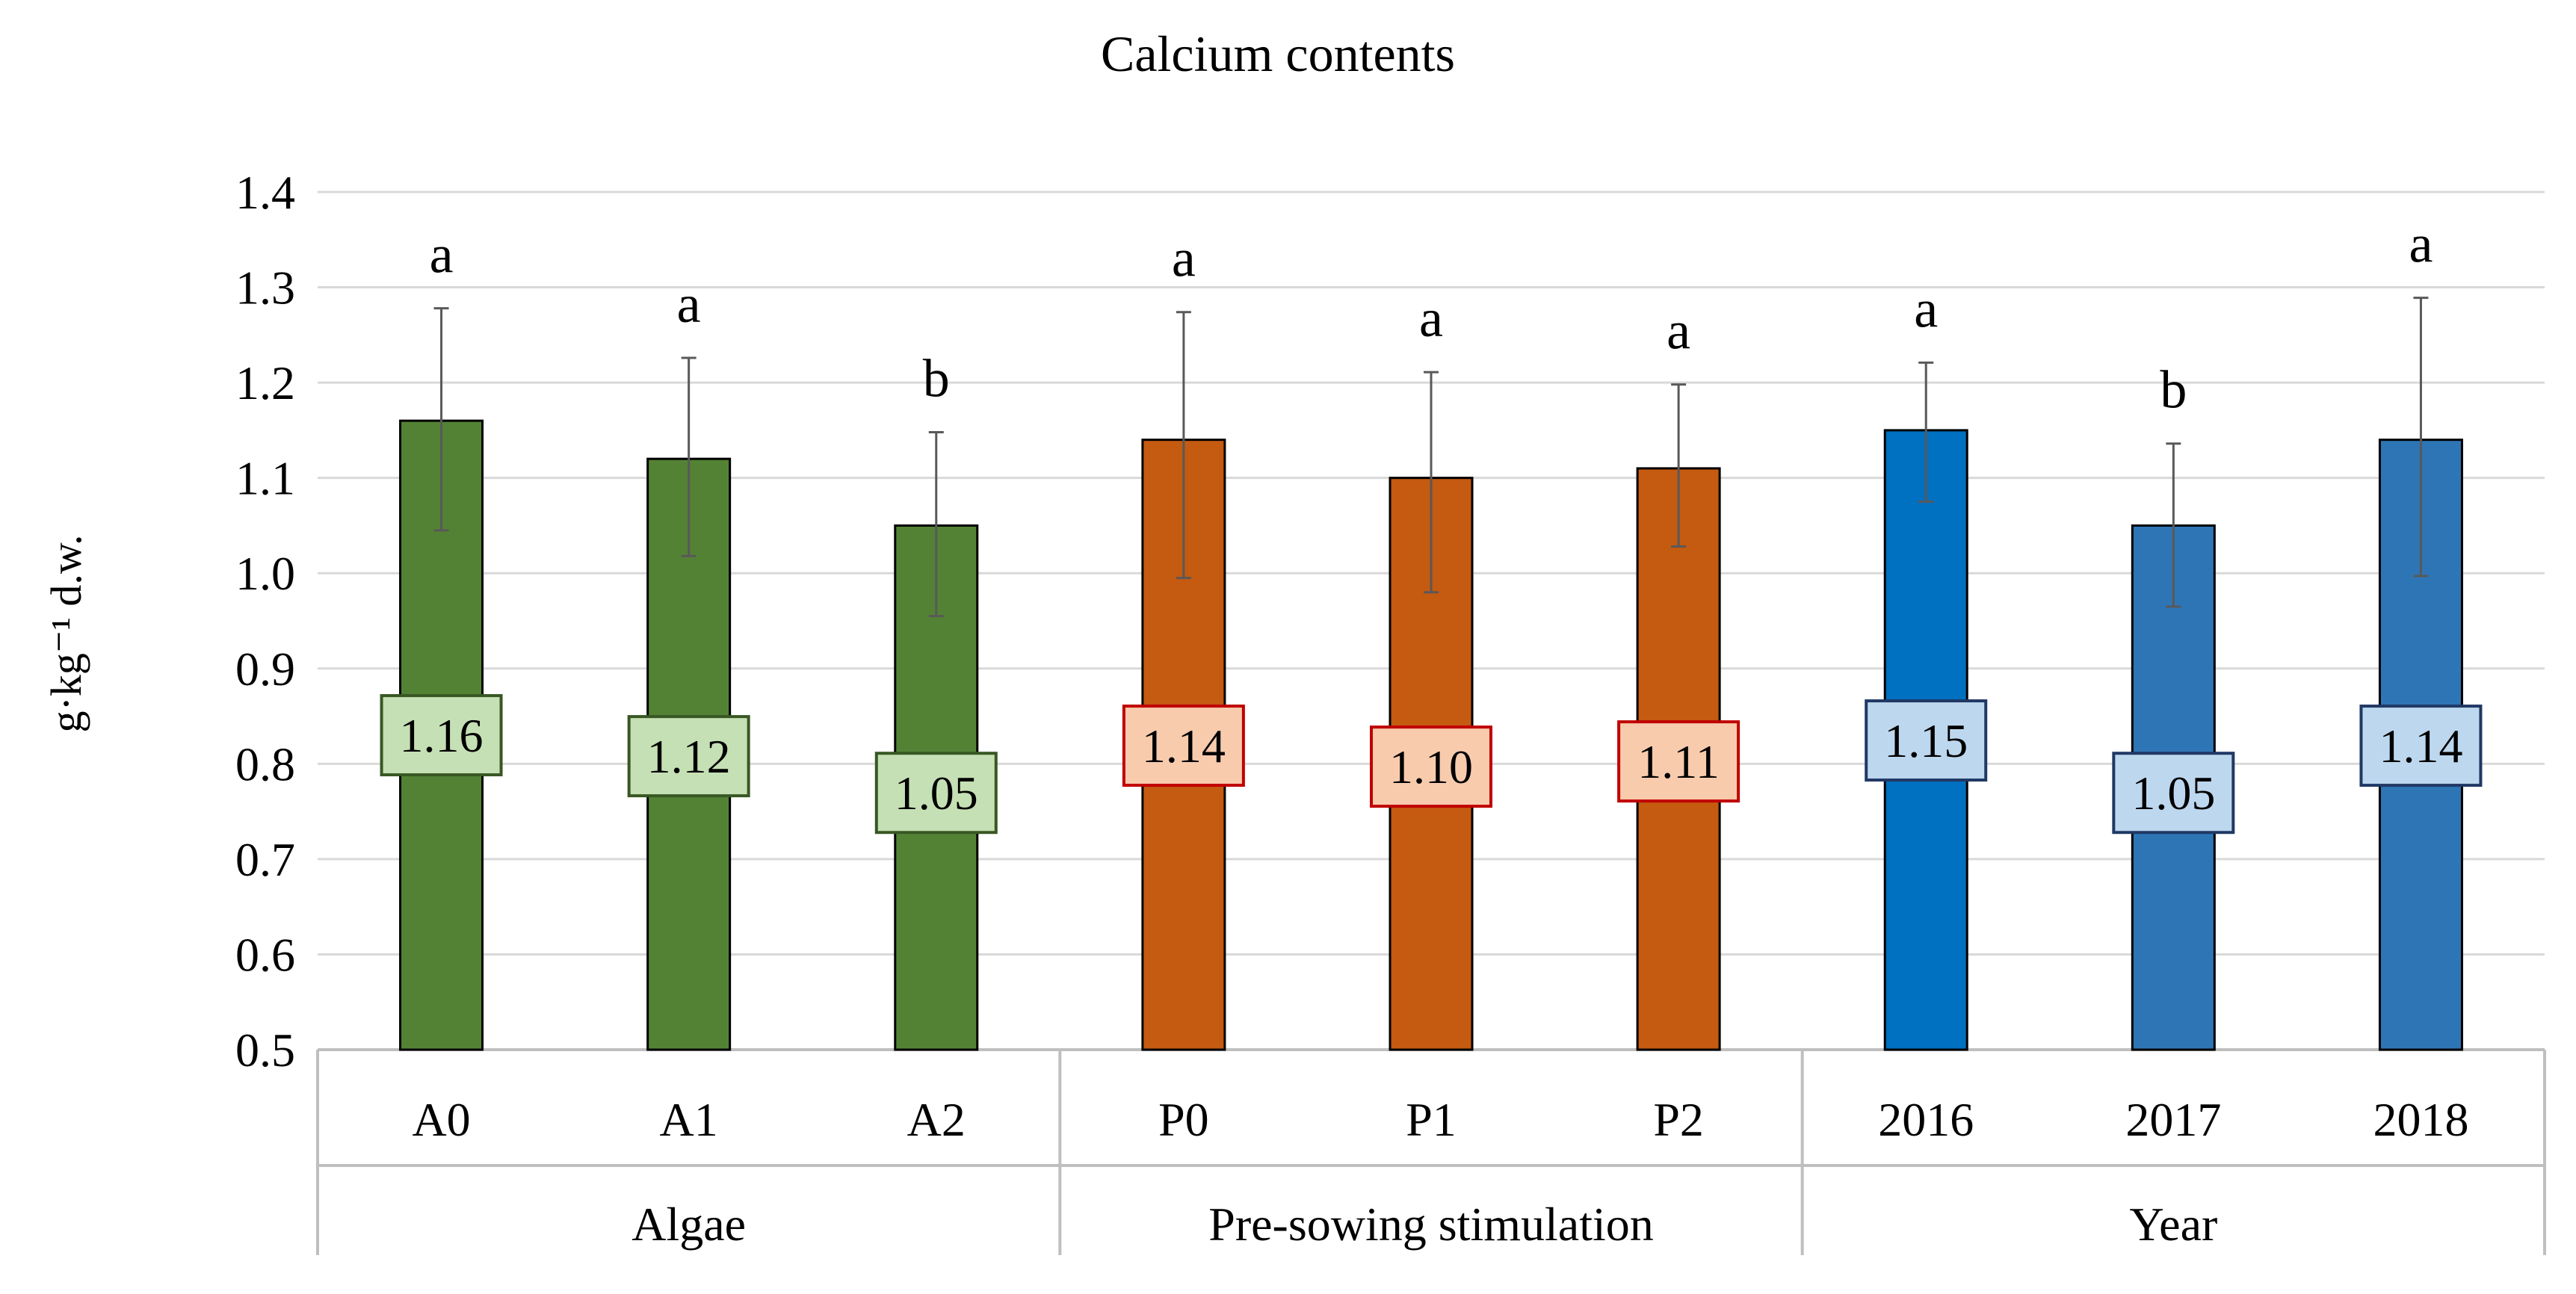 The image size is (2576, 1294). What do you see at coordinates (2420, 1119) in the screenshot?
I see `x-tick-label: 2018` at bounding box center [2420, 1119].